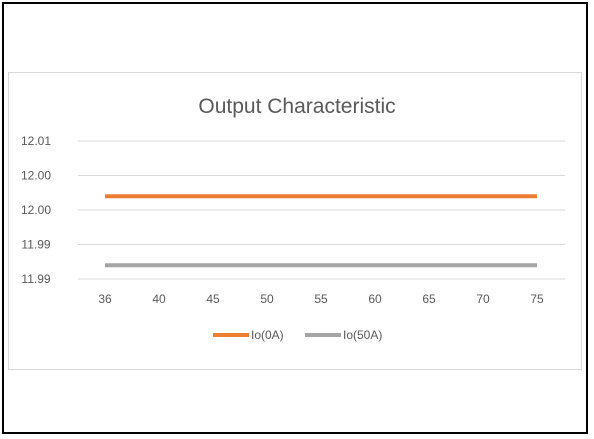  Describe the element at coordinates (36, 141) in the screenshot. I see `y-tick-label: 12.01` at that location.